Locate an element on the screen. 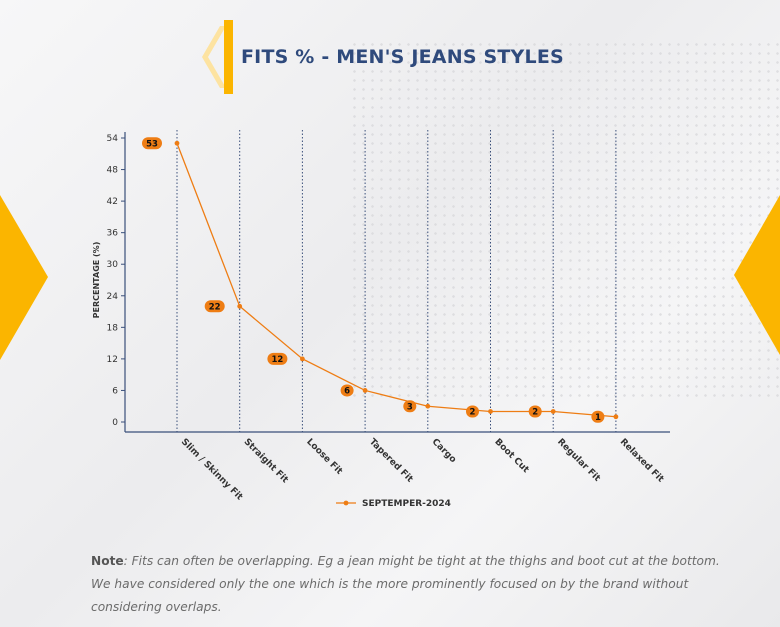 The image size is (780, 627). title-chevron-icon is located at coordinates (217, 57).